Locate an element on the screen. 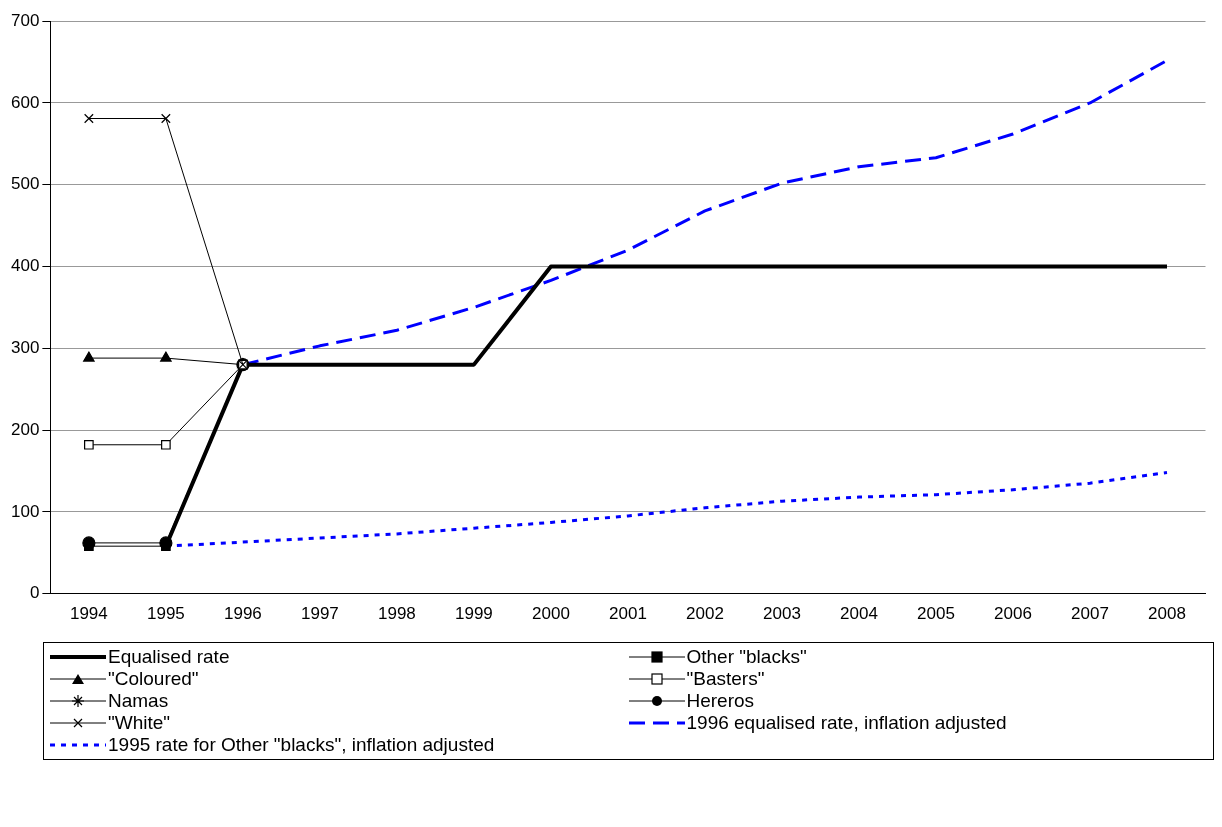 This screenshot has height=827, width=1222. y-tick-label: 300 is located at coordinates (25, 347).